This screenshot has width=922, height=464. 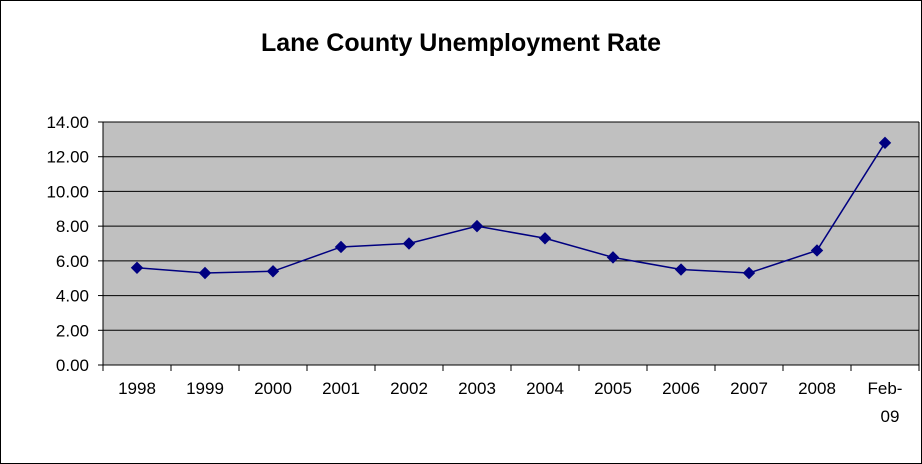 I want to click on y-tick-label: 10.00, so click(x=67, y=191).